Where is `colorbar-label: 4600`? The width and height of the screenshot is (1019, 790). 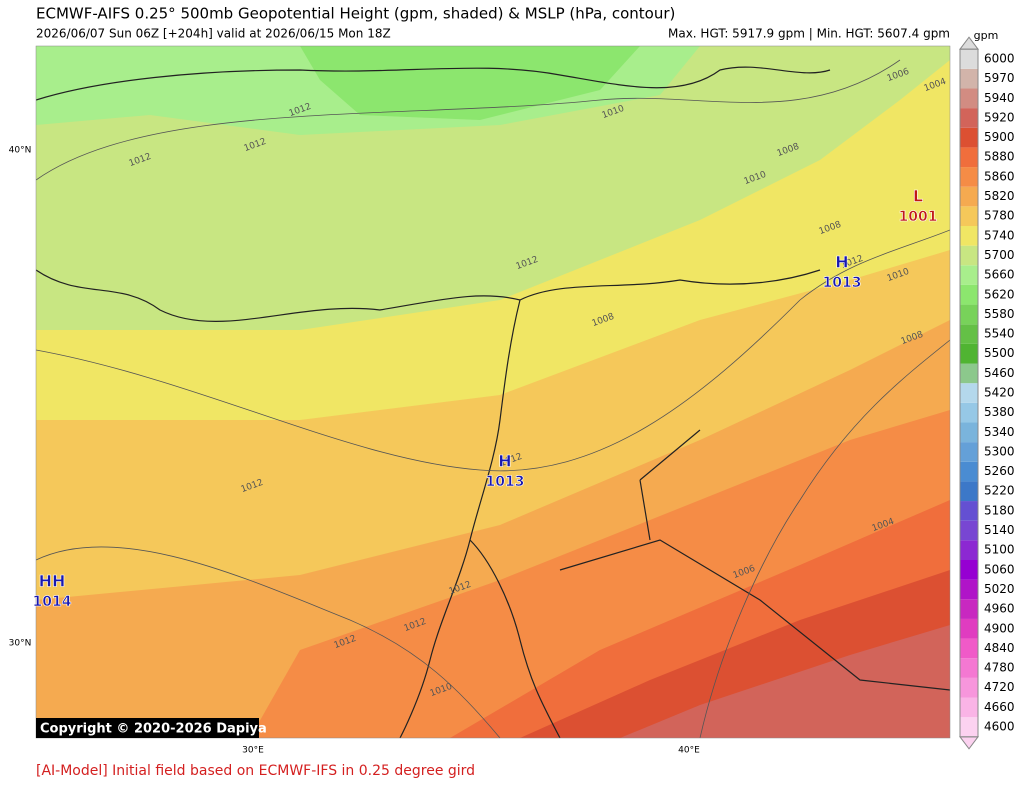
colorbar-label: 4600 is located at coordinates (999, 727).